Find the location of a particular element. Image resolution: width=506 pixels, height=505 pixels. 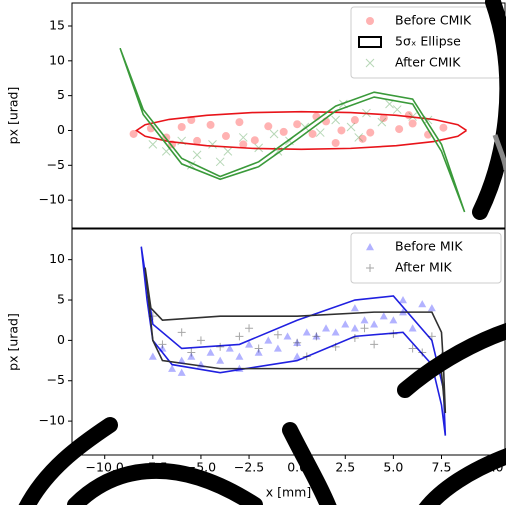

legend-label: 5σₓ Ellipse is located at coordinates (428, 41).